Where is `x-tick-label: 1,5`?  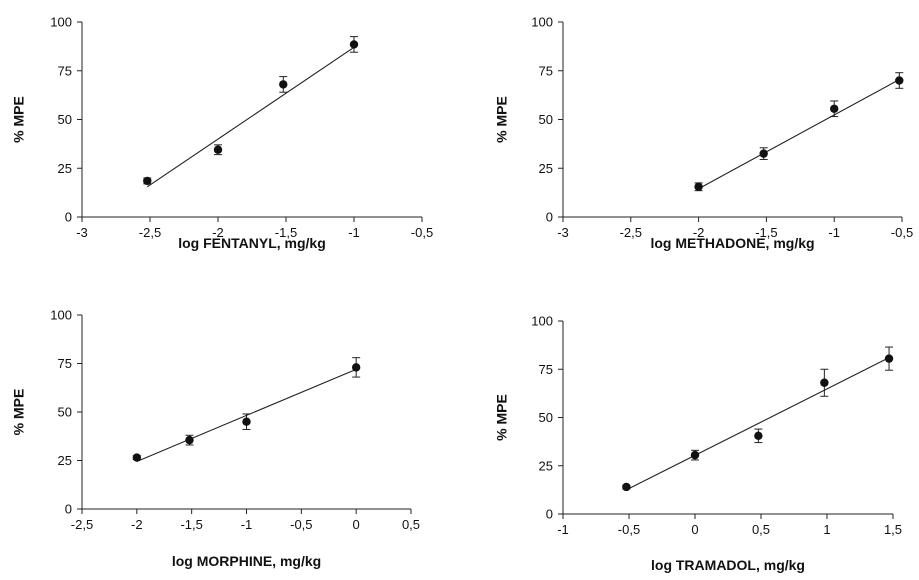
x-tick-label: 1,5 is located at coordinates (893, 529).